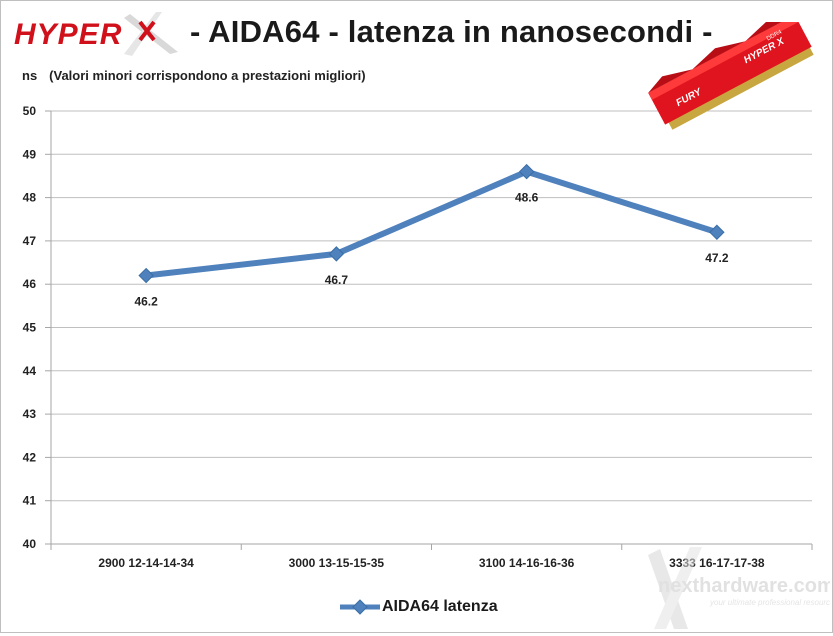 Image resolution: width=833 pixels, height=636 pixels. What do you see at coordinates (431, 223) in the screenshot?
I see `series-line` at bounding box center [431, 223].